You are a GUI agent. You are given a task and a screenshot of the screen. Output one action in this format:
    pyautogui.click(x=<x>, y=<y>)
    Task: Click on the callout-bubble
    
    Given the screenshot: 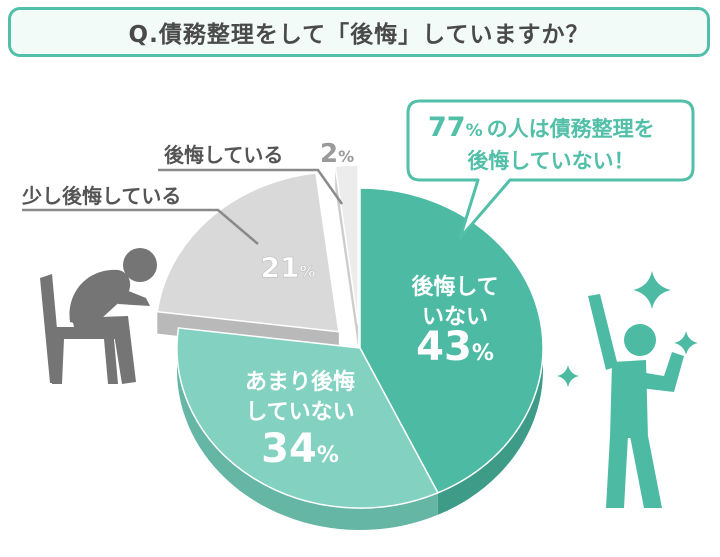 What is the action you would take?
    pyautogui.click(x=550, y=169)
    